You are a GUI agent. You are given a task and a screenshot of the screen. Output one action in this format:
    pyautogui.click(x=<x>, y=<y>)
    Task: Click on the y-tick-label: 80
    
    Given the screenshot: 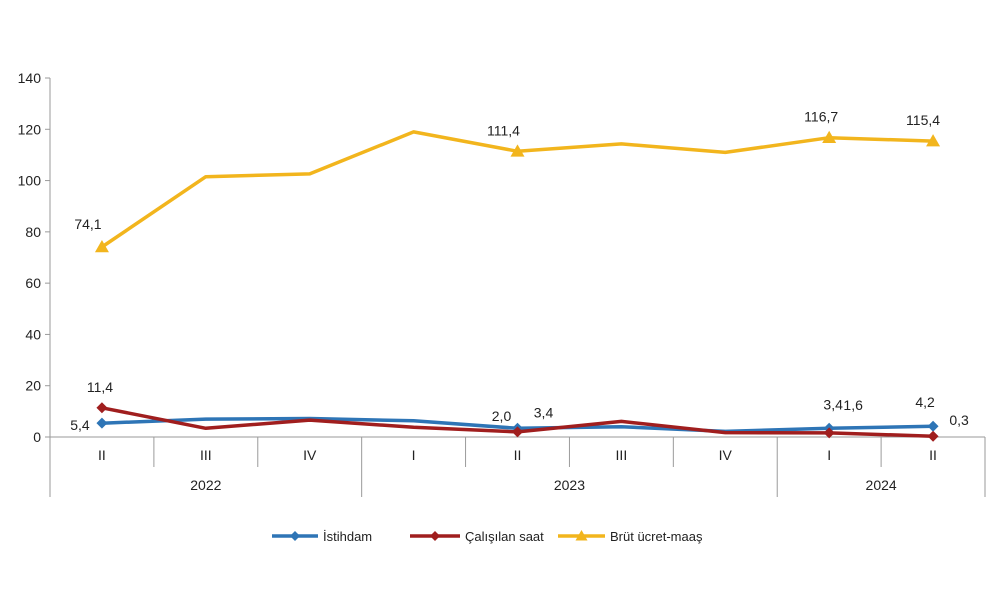 What is the action you would take?
    pyautogui.click(x=33, y=232)
    